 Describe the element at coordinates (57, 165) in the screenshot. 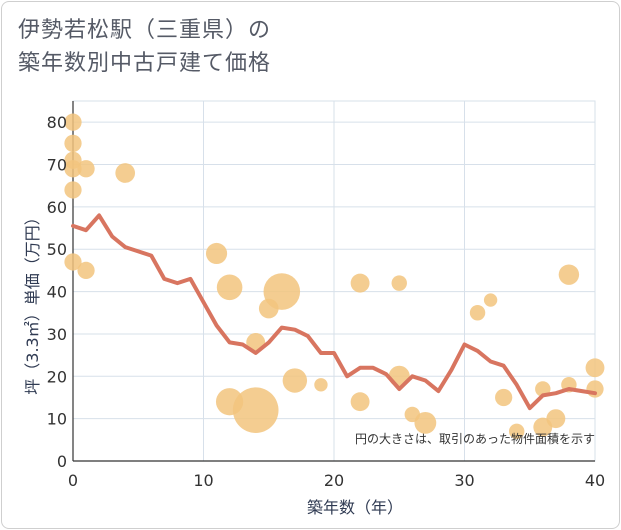

I see `y-tick-label: 70` at that location.